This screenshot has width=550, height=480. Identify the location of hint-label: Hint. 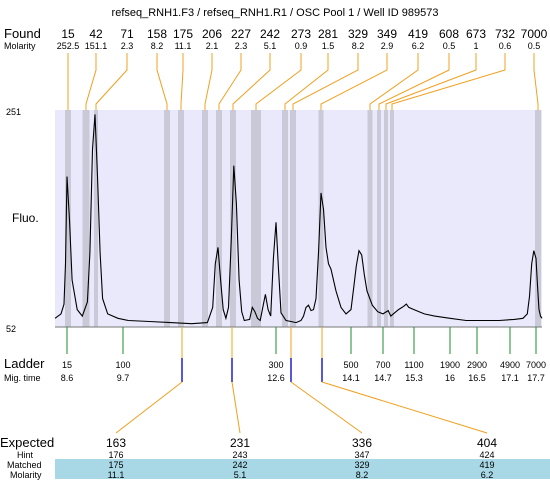
(25, 455).